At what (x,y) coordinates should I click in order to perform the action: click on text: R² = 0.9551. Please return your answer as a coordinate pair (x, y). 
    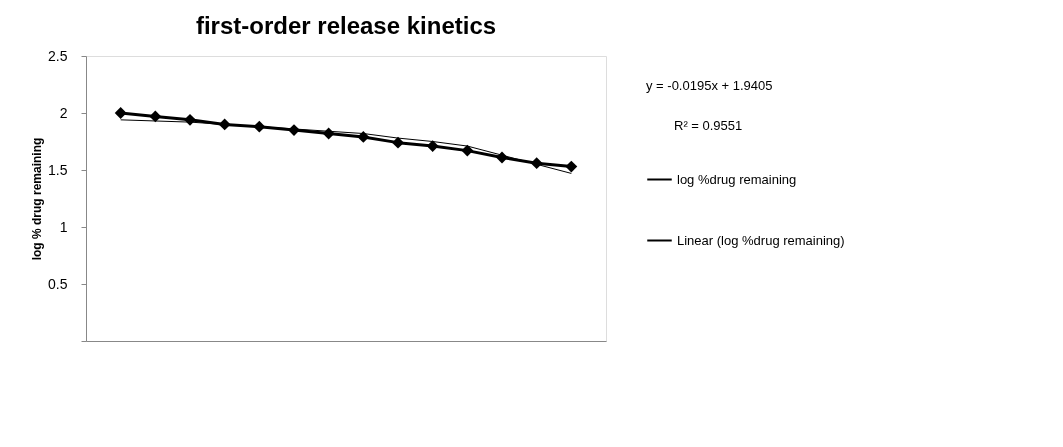
    Looking at the image, I should click on (708, 125).